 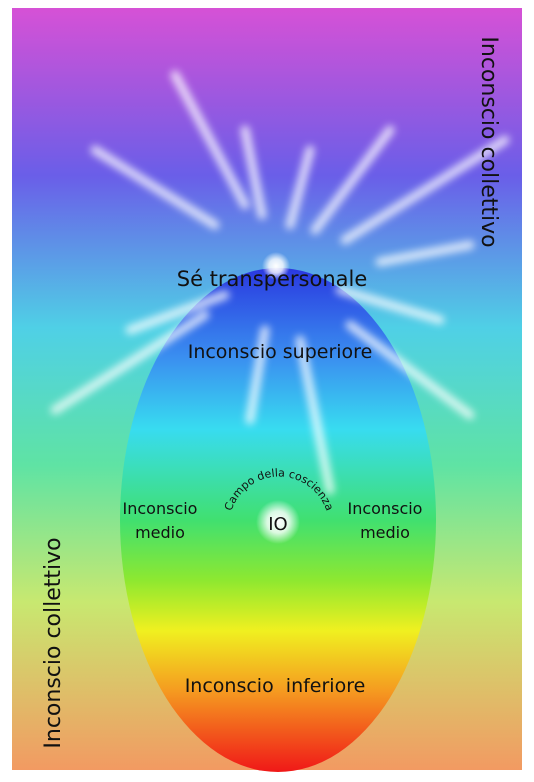 I want to click on middle-right-2: medio, so click(x=385, y=532).